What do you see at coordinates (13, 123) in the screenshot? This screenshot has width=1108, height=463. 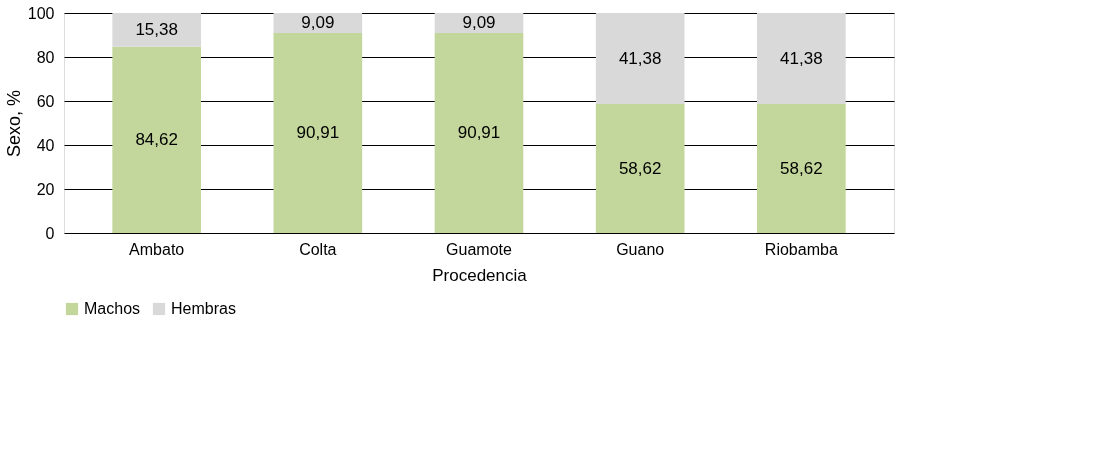 I see `y-axis-title: Sexo, %` at bounding box center [13, 123].